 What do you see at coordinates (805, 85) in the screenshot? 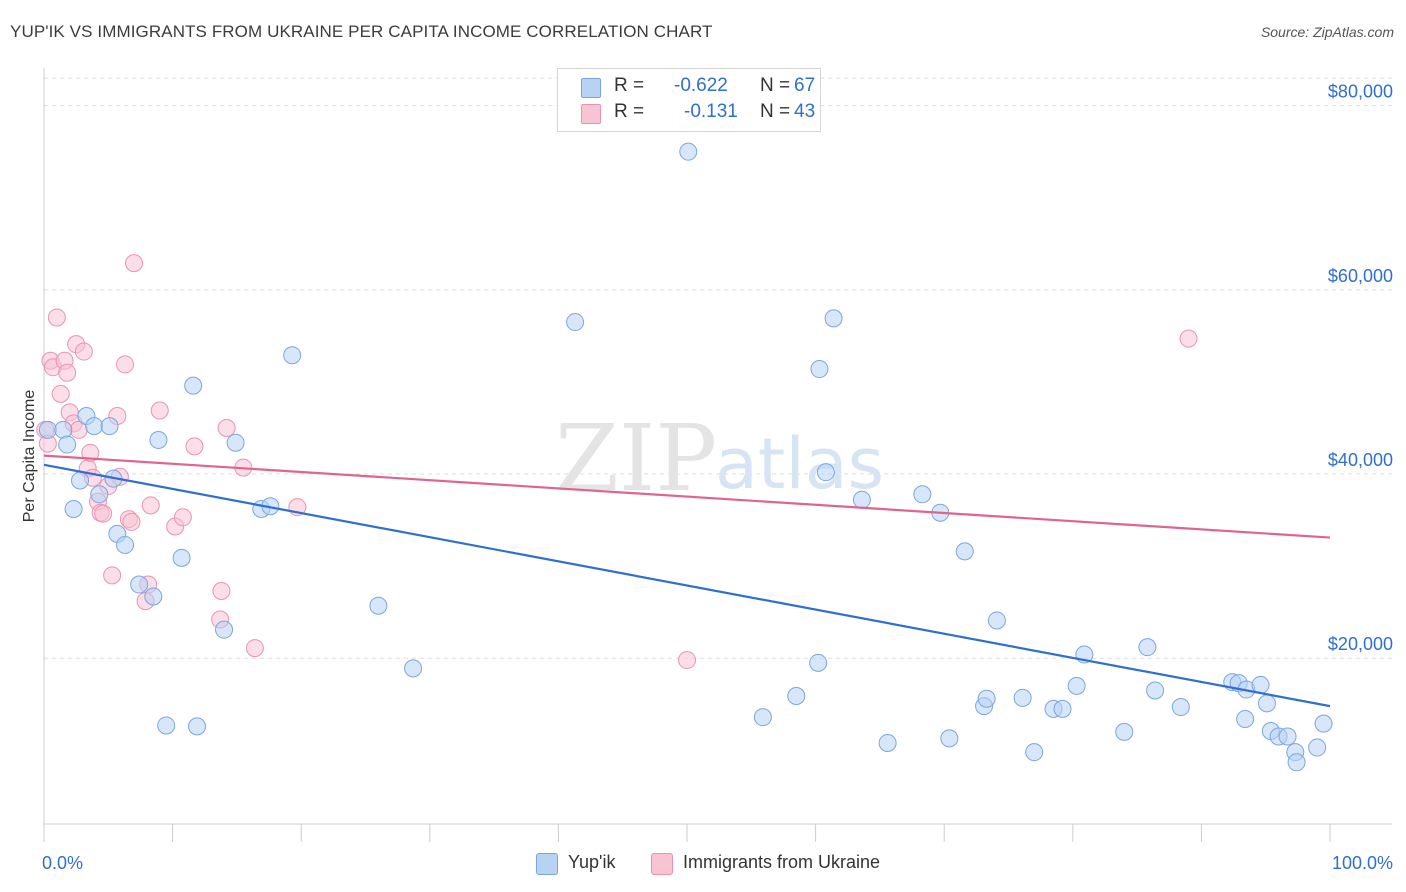
I see `legend-n-value: 67` at bounding box center [805, 85].